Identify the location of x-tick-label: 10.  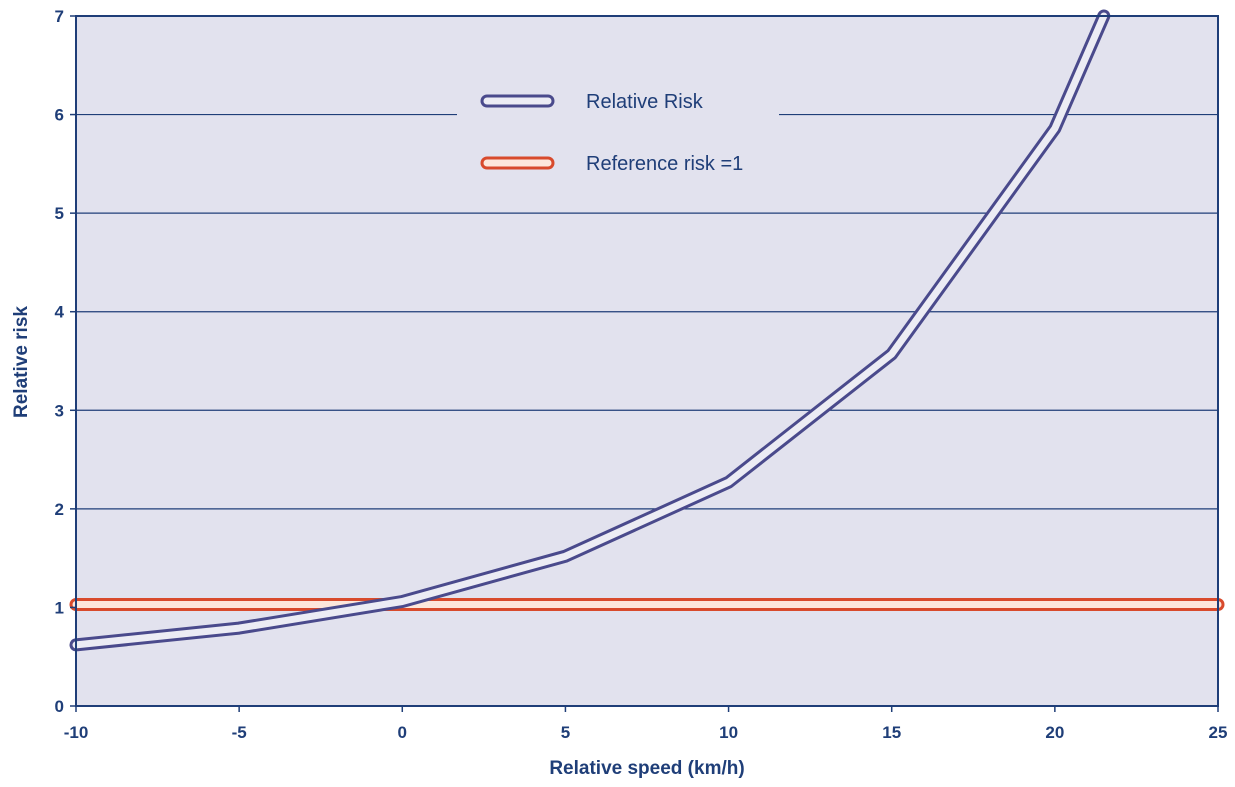
(728, 732).